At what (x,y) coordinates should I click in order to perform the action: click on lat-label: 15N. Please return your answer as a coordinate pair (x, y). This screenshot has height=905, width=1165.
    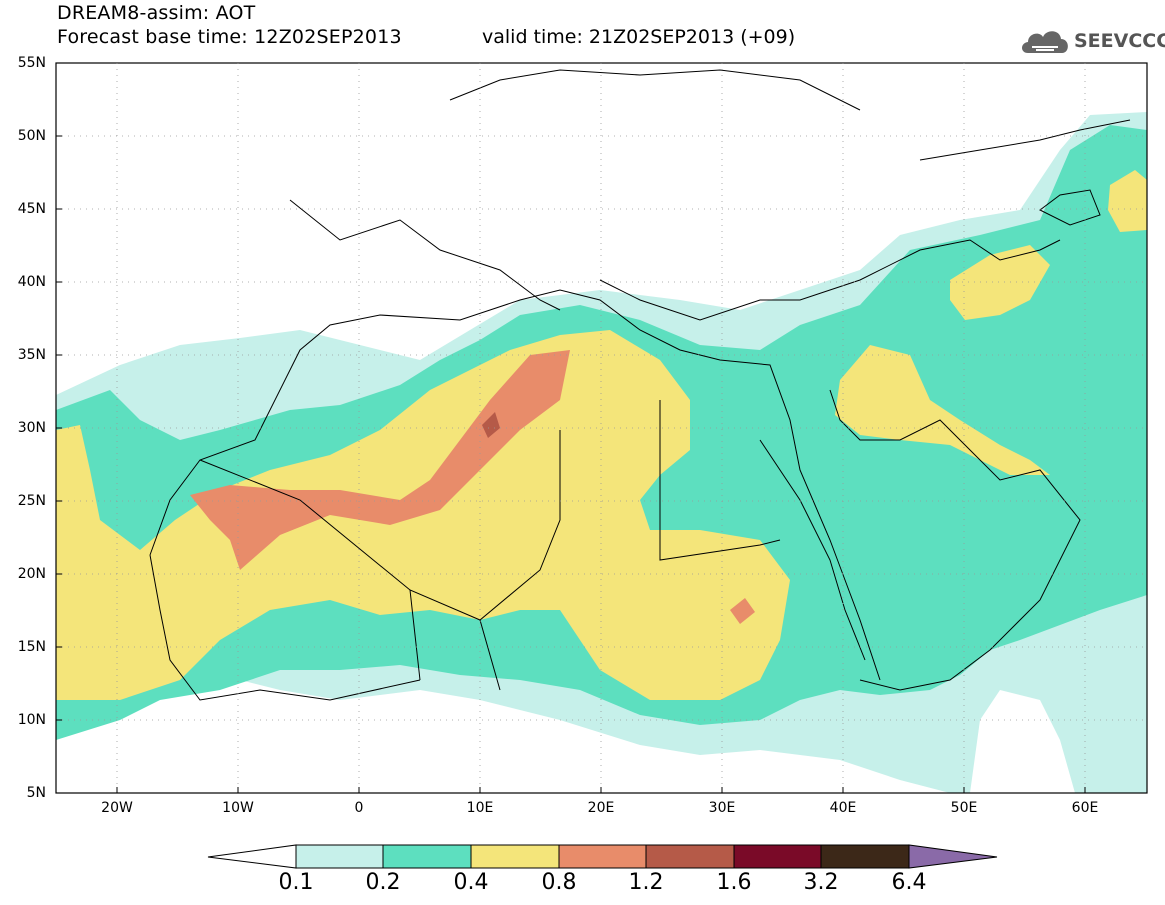
    Looking at the image, I should click on (31, 647).